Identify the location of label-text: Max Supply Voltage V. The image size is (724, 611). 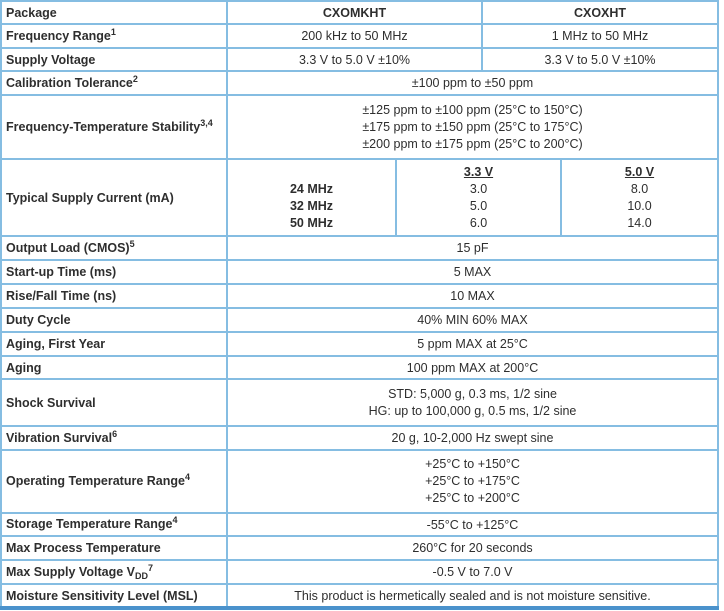
(70, 571).